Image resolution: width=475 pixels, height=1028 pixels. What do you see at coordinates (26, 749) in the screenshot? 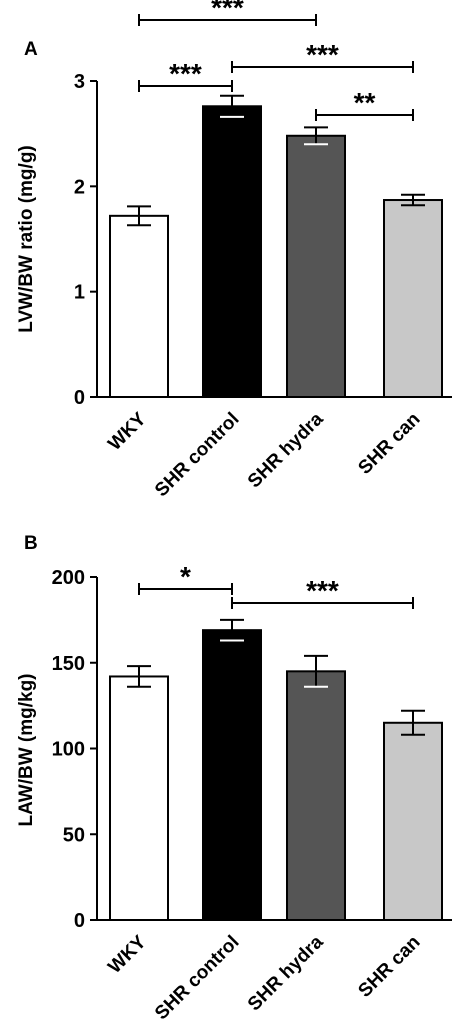
I see `y-axis-title: LAW/BW (mg/kg)` at bounding box center [26, 749].